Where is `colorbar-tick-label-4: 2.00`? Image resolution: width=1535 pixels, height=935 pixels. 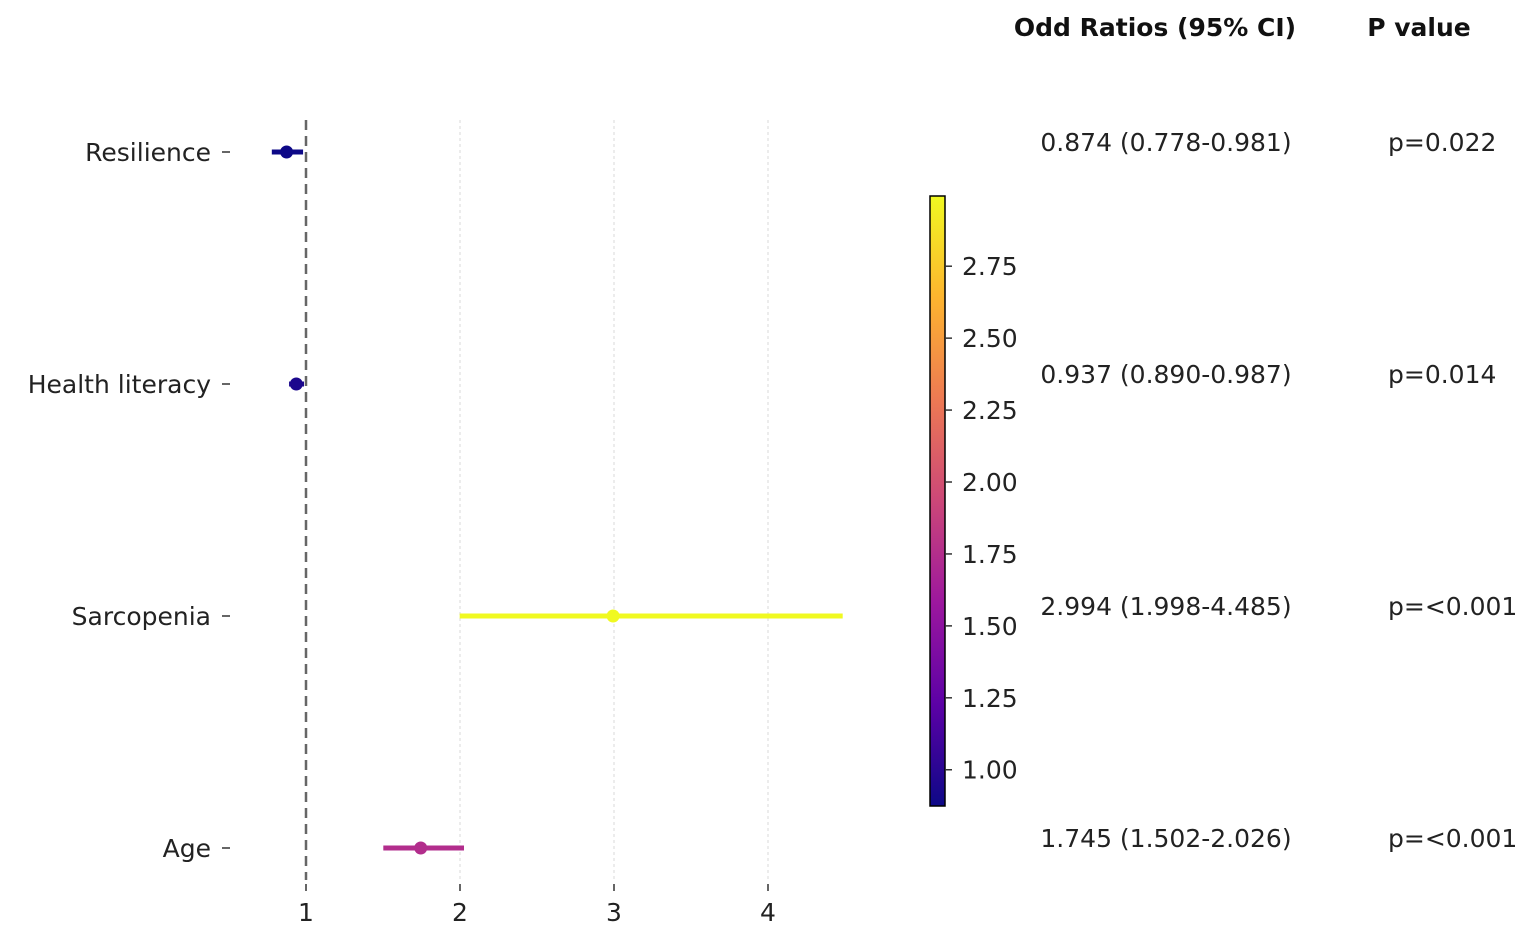
colorbar-tick-label-4: 2.00 is located at coordinates (990, 482).